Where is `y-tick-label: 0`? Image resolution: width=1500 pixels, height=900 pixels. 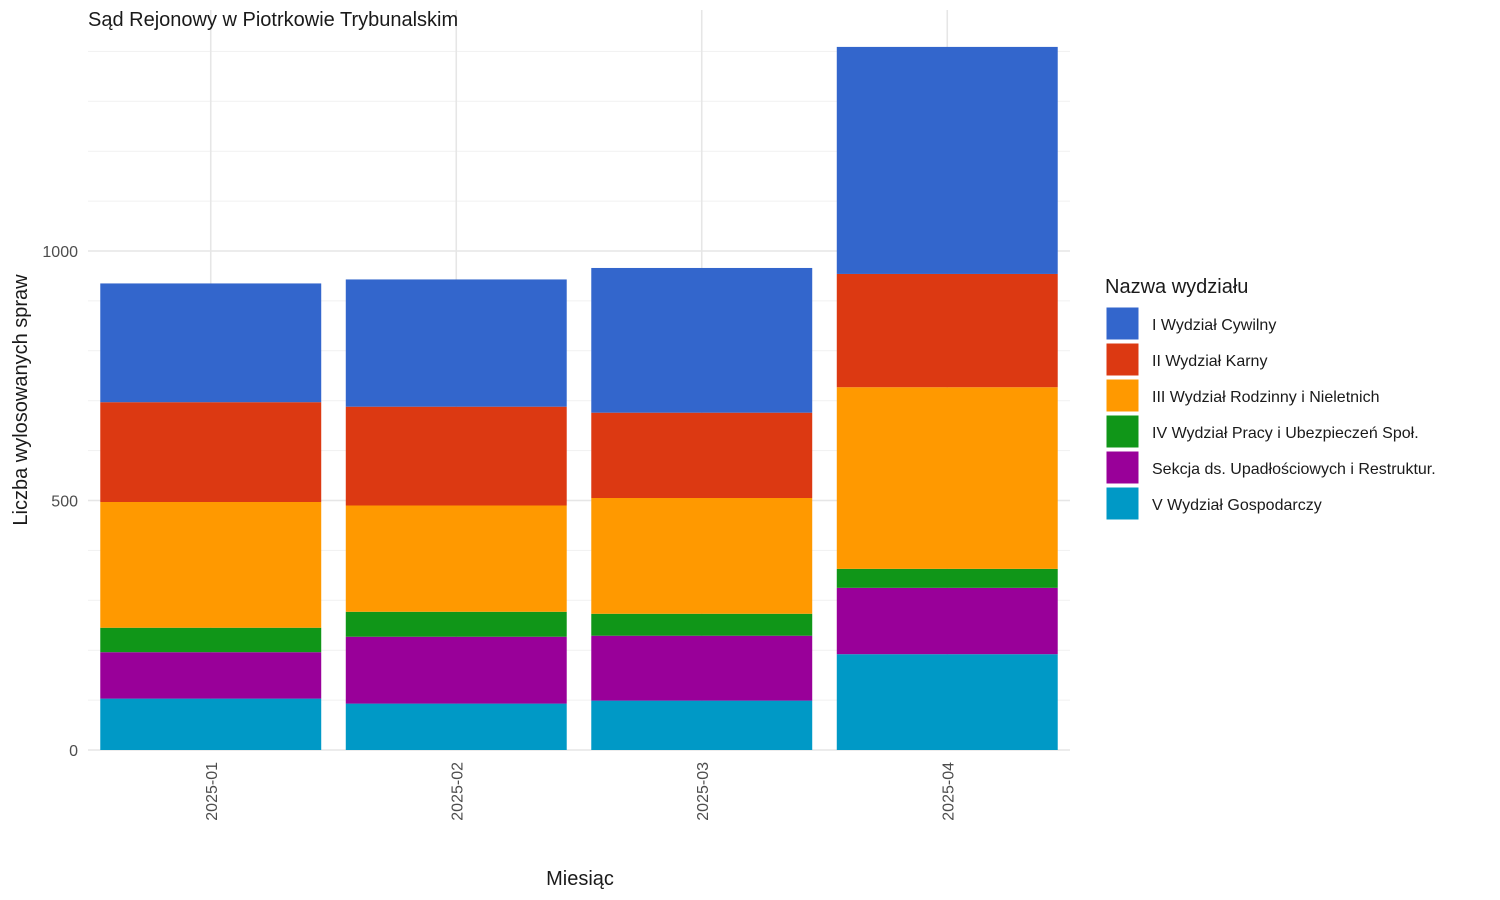
y-tick-label: 0 is located at coordinates (73, 751).